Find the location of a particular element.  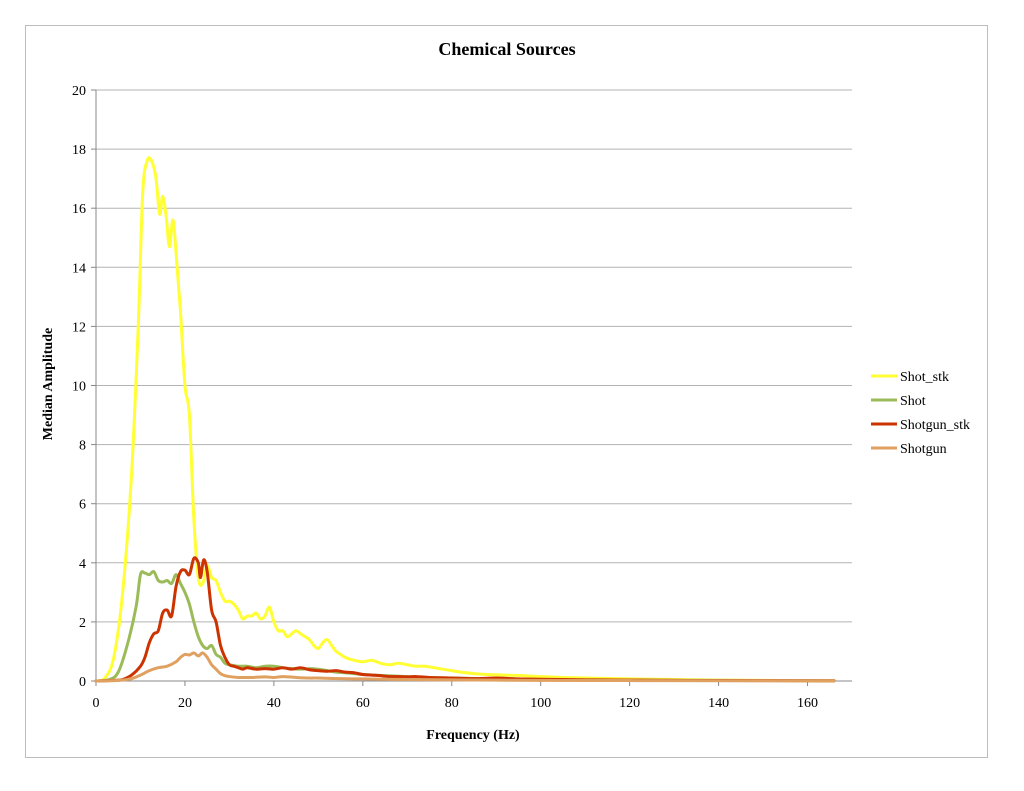

series-line-shotgun-stk is located at coordinates (465, 619).